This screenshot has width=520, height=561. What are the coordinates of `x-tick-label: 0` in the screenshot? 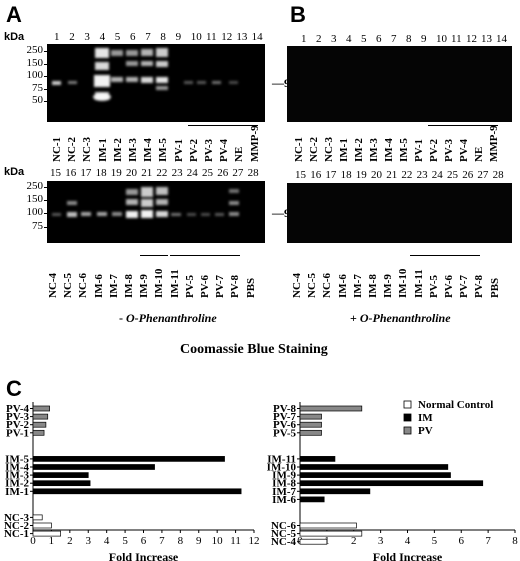 It's located at (33, 541).